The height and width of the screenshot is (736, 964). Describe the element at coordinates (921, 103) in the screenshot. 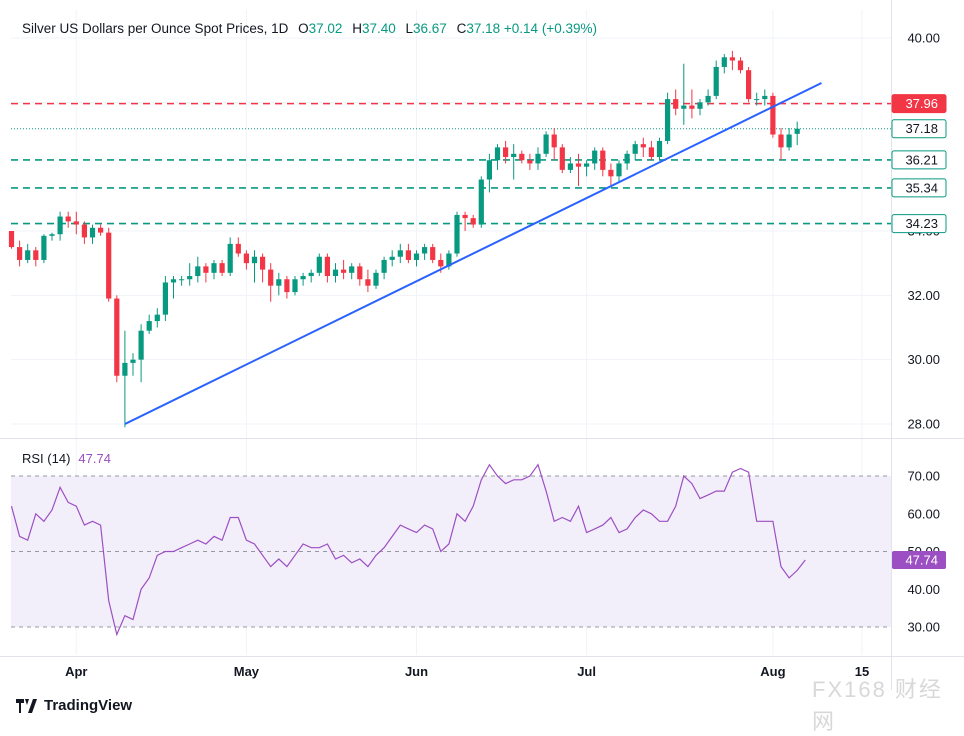

I see `level-tag-label: 37.96` at that location.